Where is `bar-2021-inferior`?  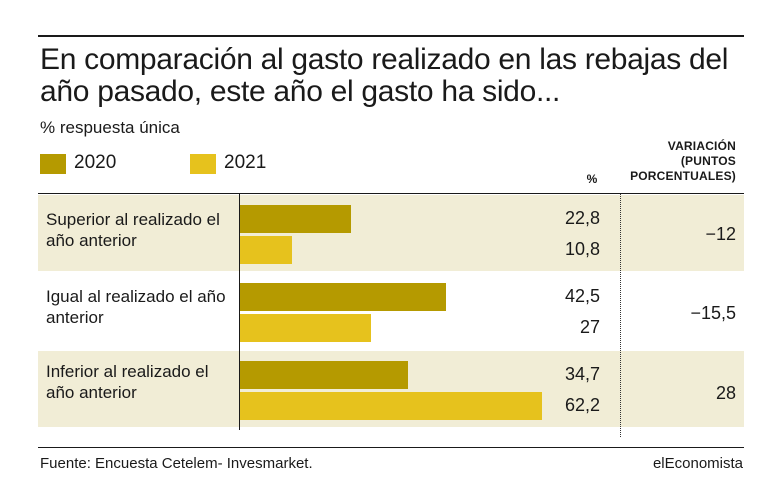 bar-2021-inferior is located at coordinates (391, 406).